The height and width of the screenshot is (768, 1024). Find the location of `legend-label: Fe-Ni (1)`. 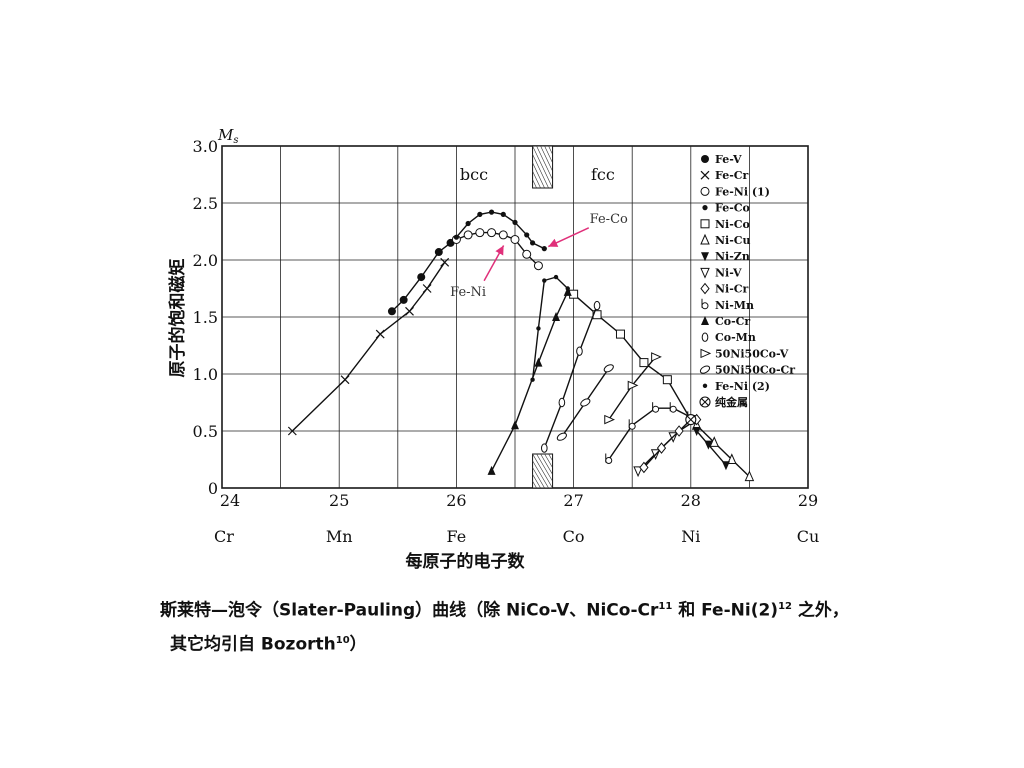

legend-label: Fe-Ni (1) is located at coordinates (742, 191).